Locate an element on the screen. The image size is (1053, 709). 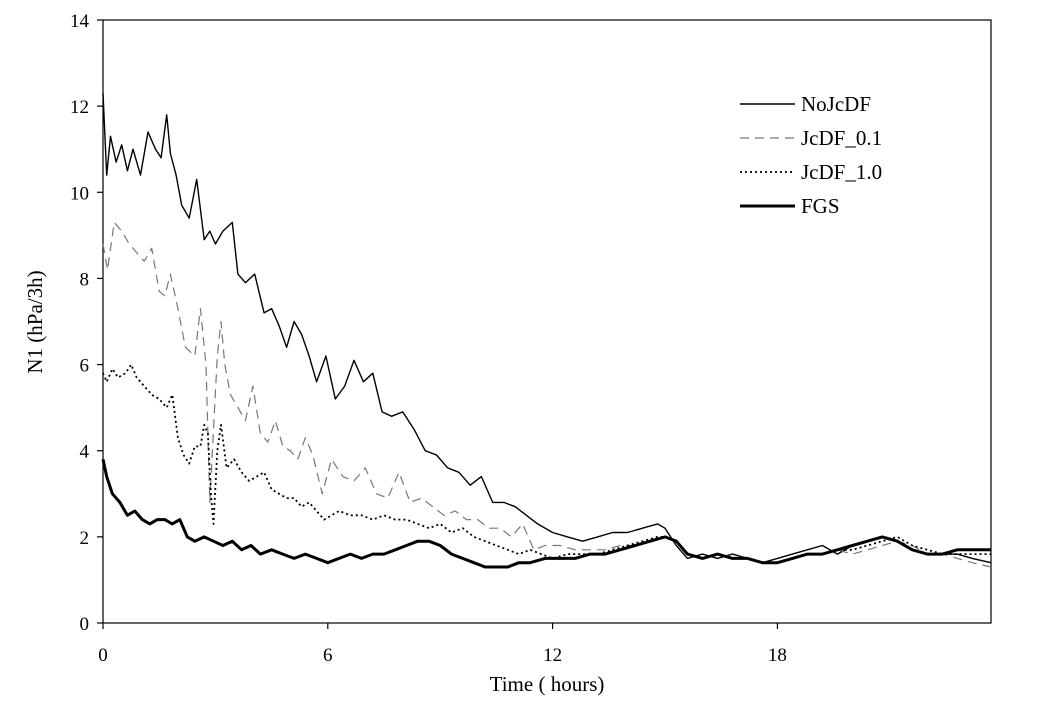
y-tick-label: 0 is located at coordinates (85, 624).